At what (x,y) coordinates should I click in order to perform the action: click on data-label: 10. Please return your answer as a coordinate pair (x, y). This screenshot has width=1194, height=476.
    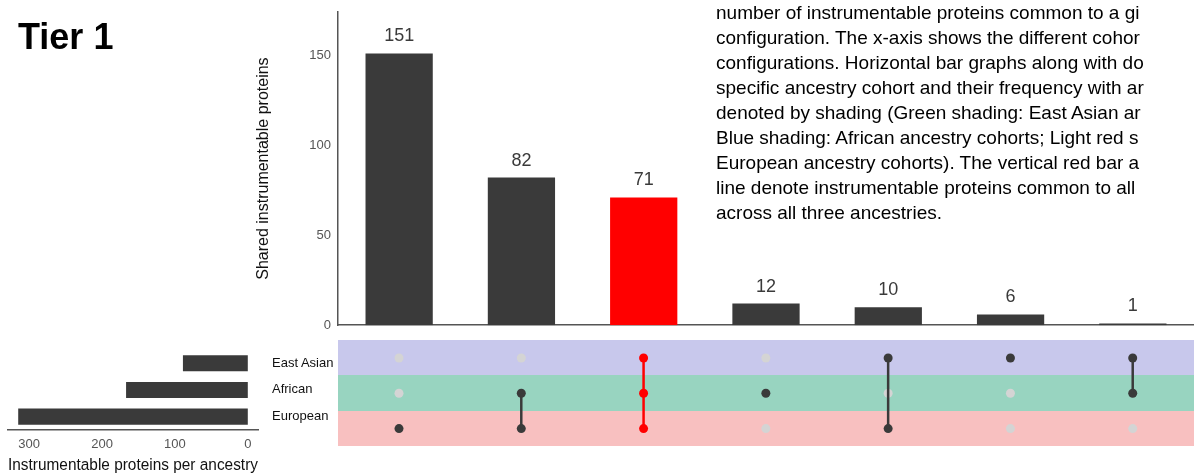
    Looking at the image, I should click on (888, 289).